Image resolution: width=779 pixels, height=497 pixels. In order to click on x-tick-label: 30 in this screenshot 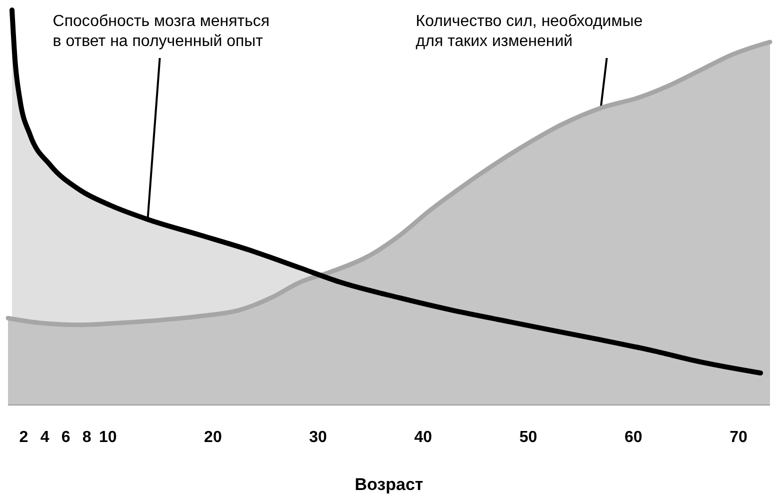, I will do `click(318, 437)`.